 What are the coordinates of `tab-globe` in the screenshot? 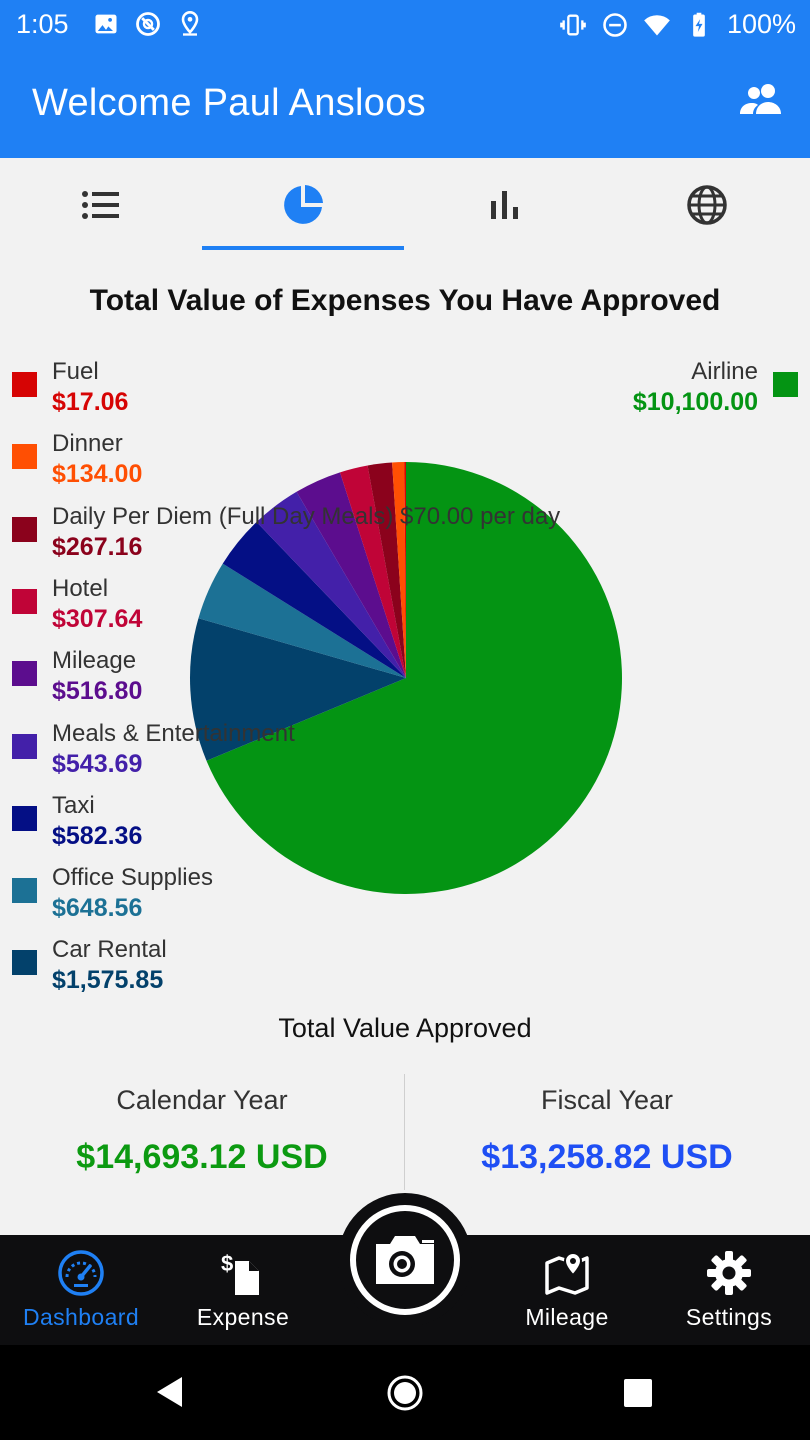 It's located at (707, 205).